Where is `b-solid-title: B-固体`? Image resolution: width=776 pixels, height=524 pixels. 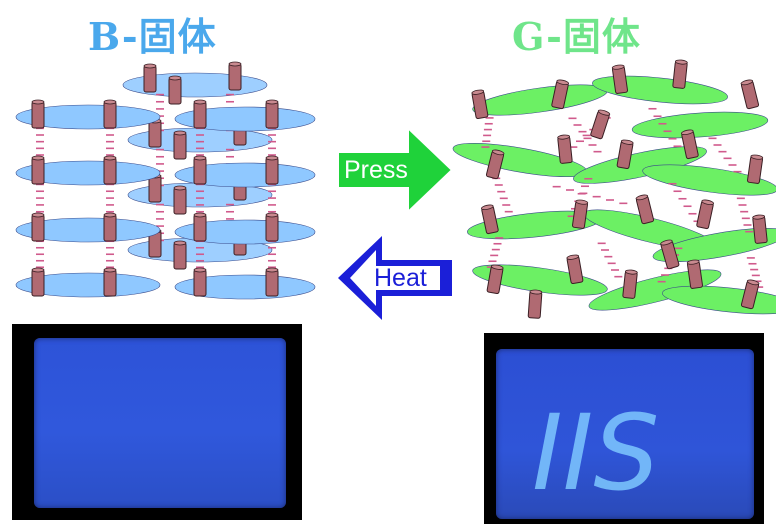 b-solid-title: B-固体 is located at coordinates (152, 36).